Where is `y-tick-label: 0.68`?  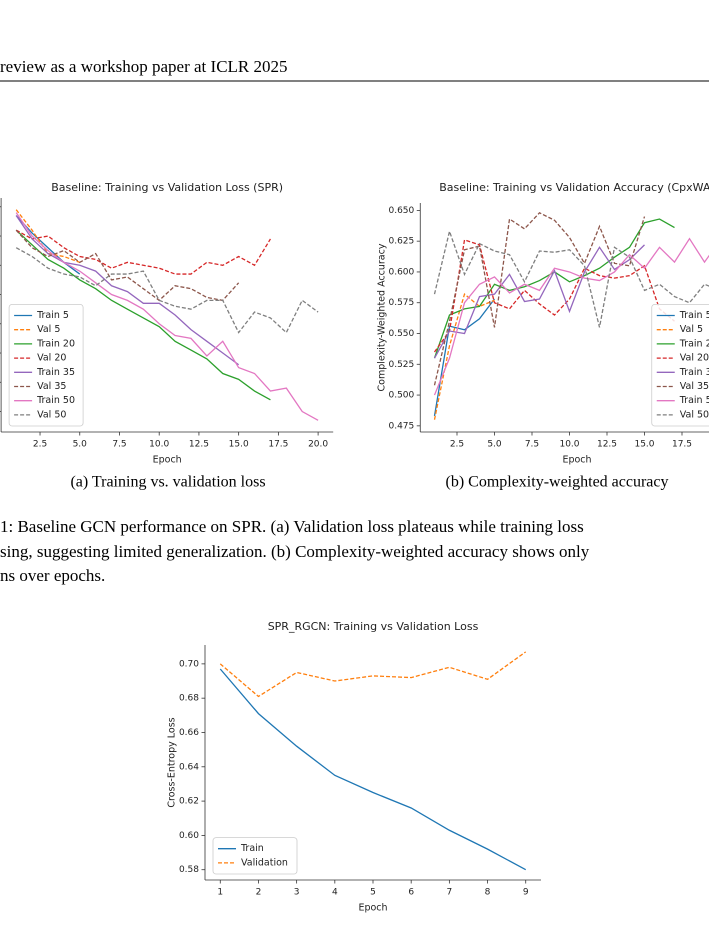
y-tick-label: 0.68 is located at coordinates (189, 699).